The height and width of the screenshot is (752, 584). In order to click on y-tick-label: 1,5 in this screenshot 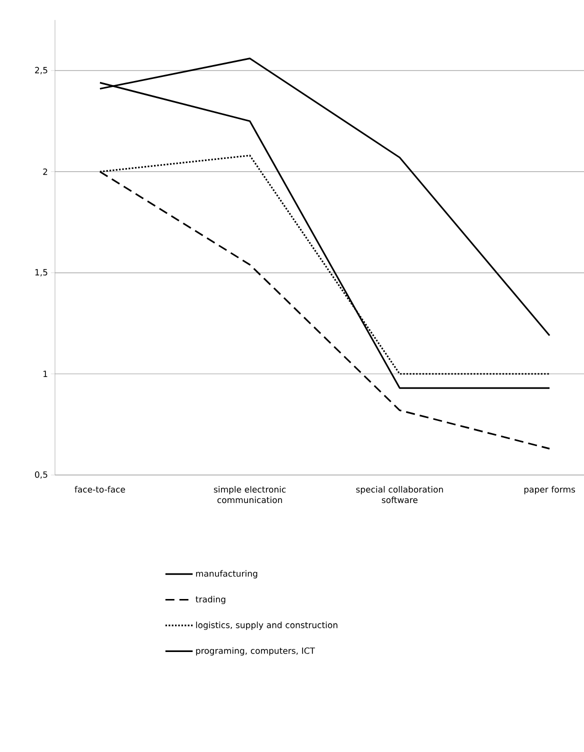, I will do `click(41, 272)`.